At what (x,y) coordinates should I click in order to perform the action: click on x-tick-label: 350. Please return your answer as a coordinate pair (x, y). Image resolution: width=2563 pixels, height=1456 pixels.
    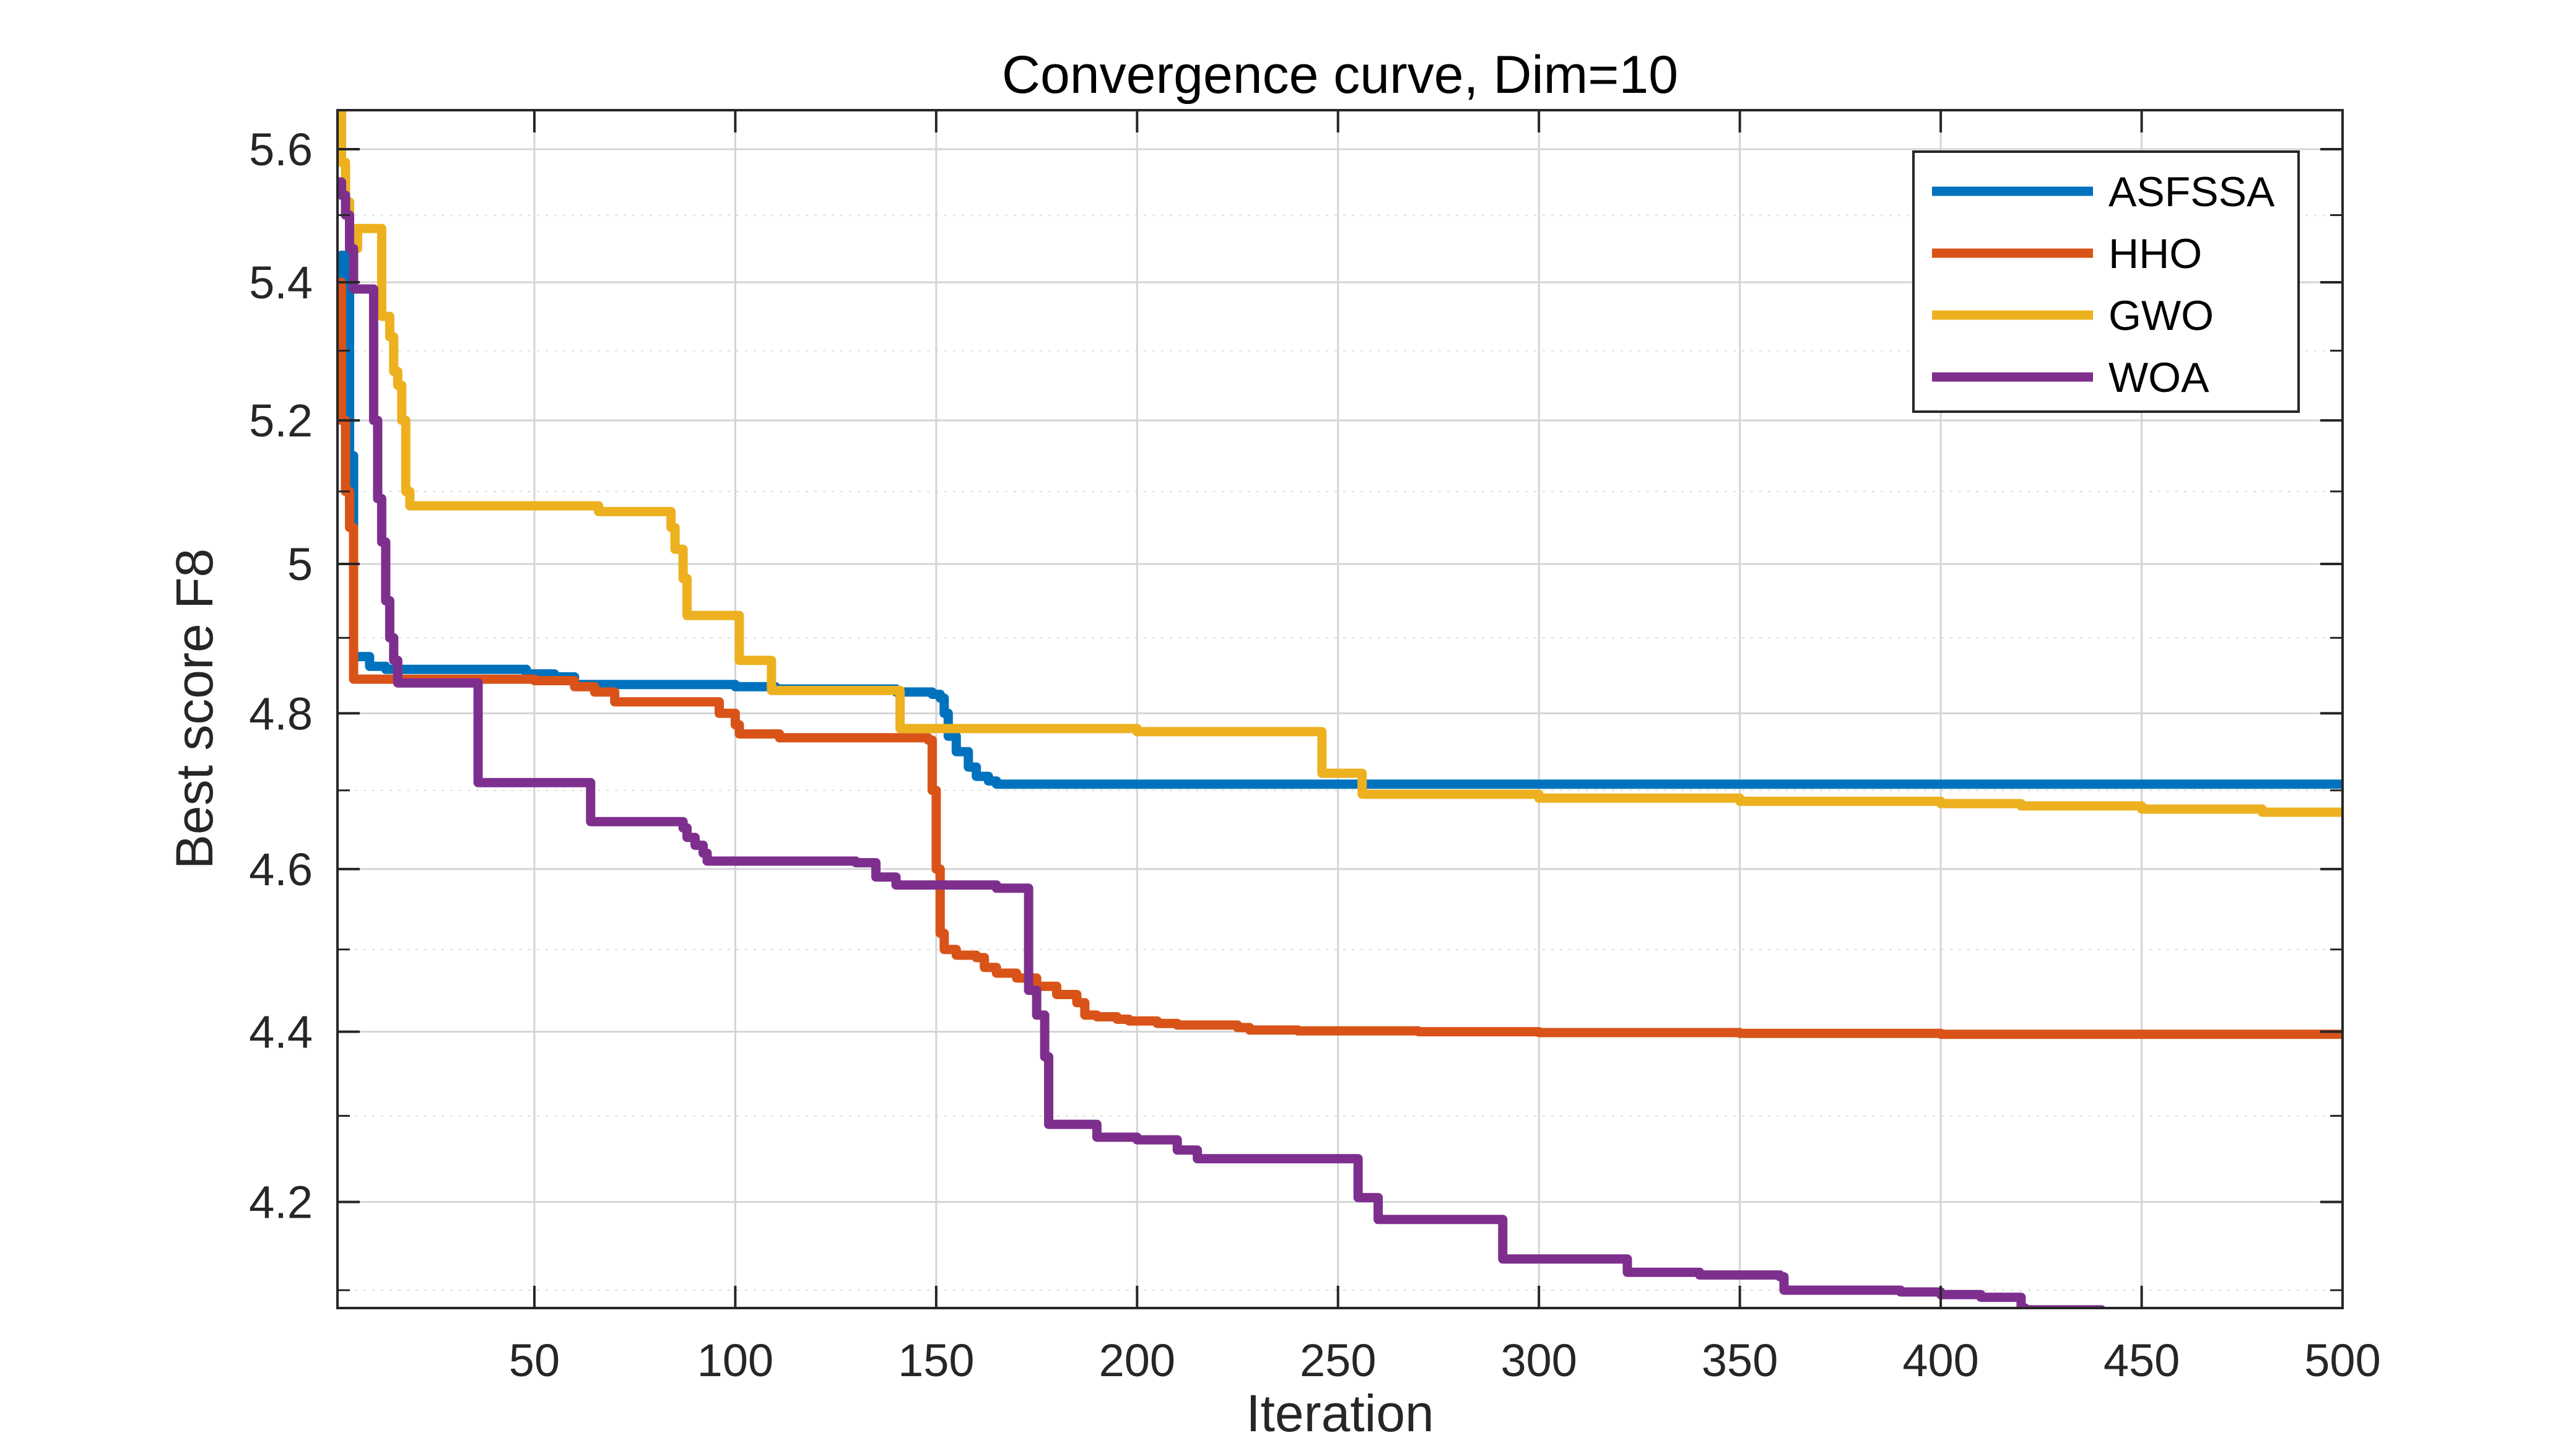
    Looking at the image, I should click on (1740, 1360).